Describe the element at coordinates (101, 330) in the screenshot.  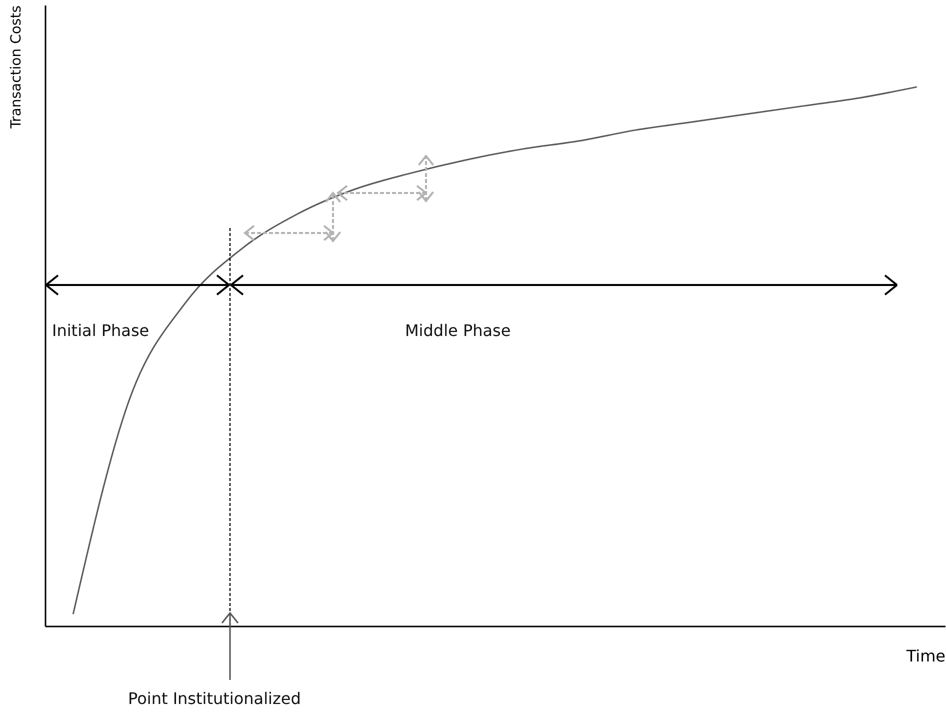
I see `annotation: Initial Phase` at that location.